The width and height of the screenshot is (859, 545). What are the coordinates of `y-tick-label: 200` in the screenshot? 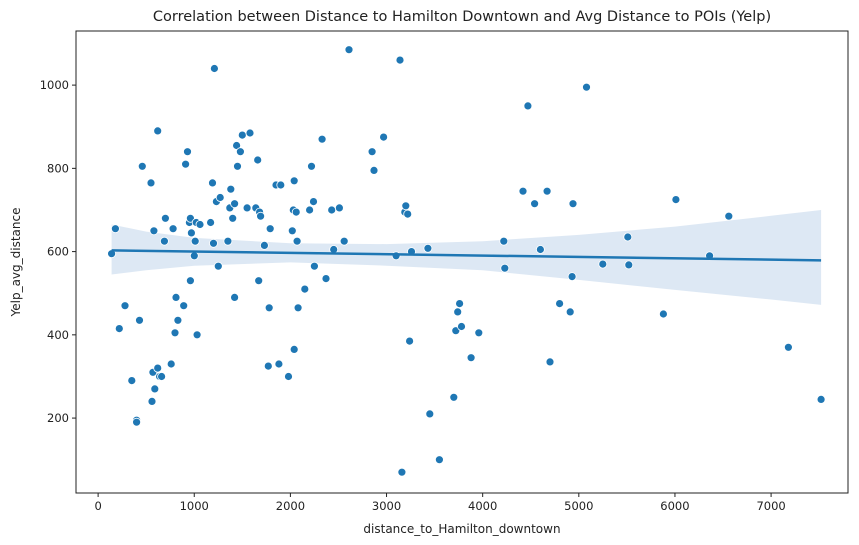 It's located at (58, 418).